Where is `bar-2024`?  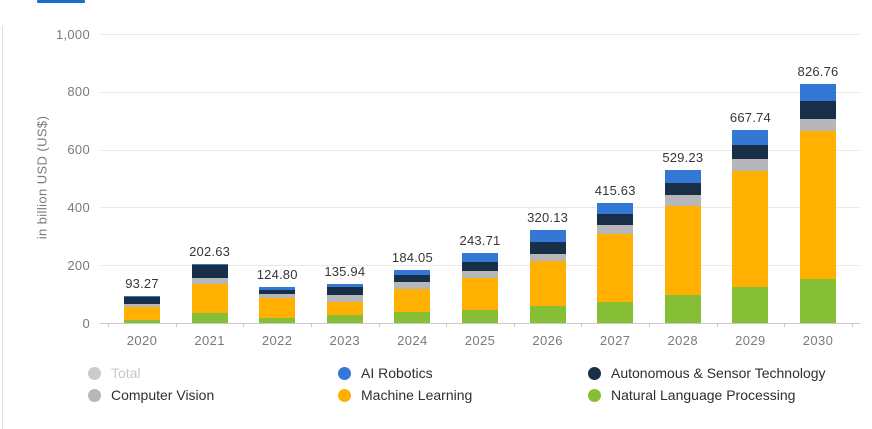 bar-2024 is located at coordinates (412, 296).